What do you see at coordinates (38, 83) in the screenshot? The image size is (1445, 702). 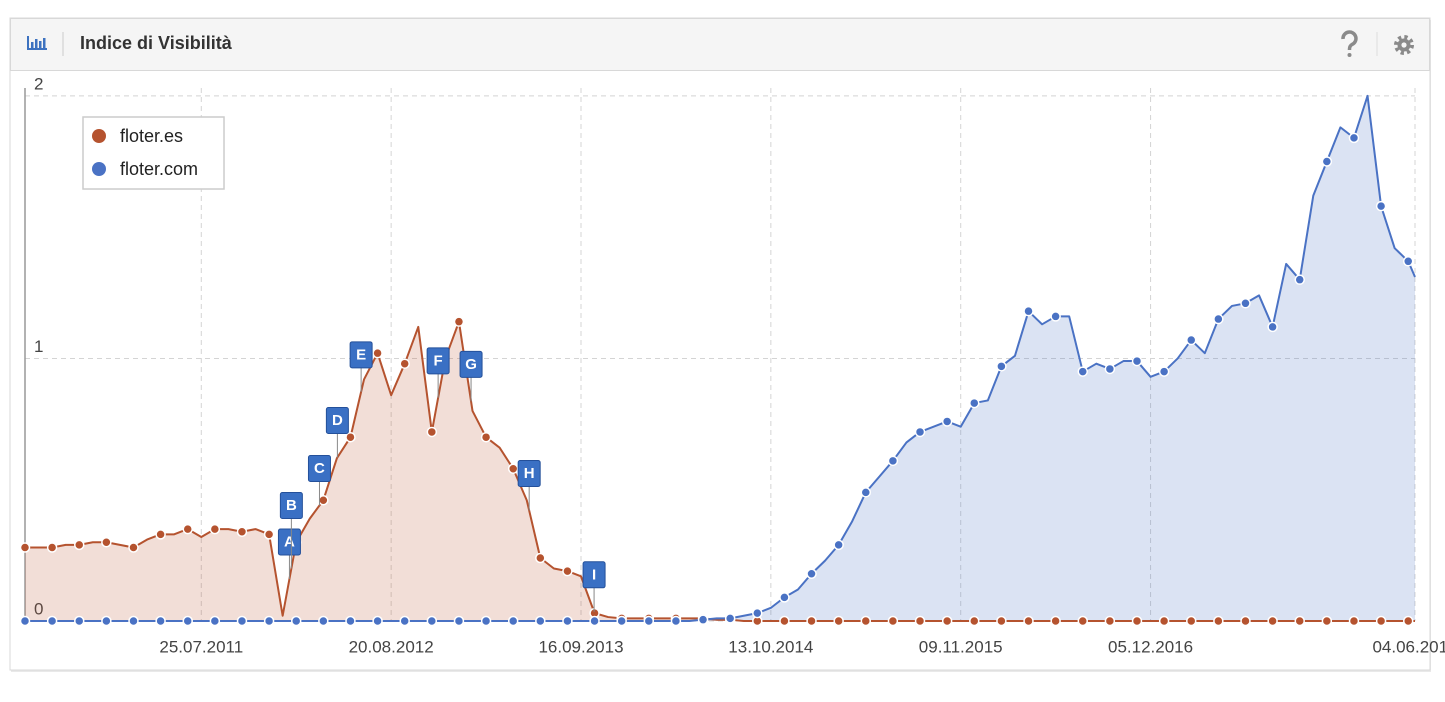 I see `y-tick-label: 2` at bounding box center [38, 83].